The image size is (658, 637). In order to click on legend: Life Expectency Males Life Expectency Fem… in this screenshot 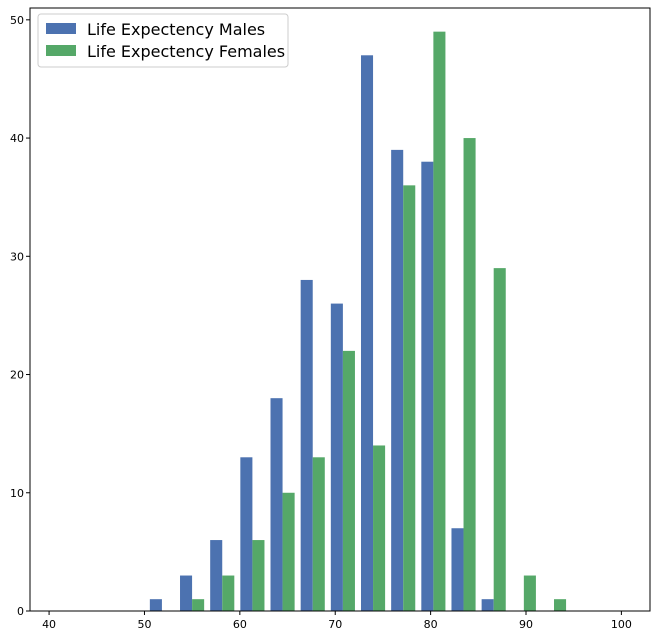, I will do `click(163, 40)`.